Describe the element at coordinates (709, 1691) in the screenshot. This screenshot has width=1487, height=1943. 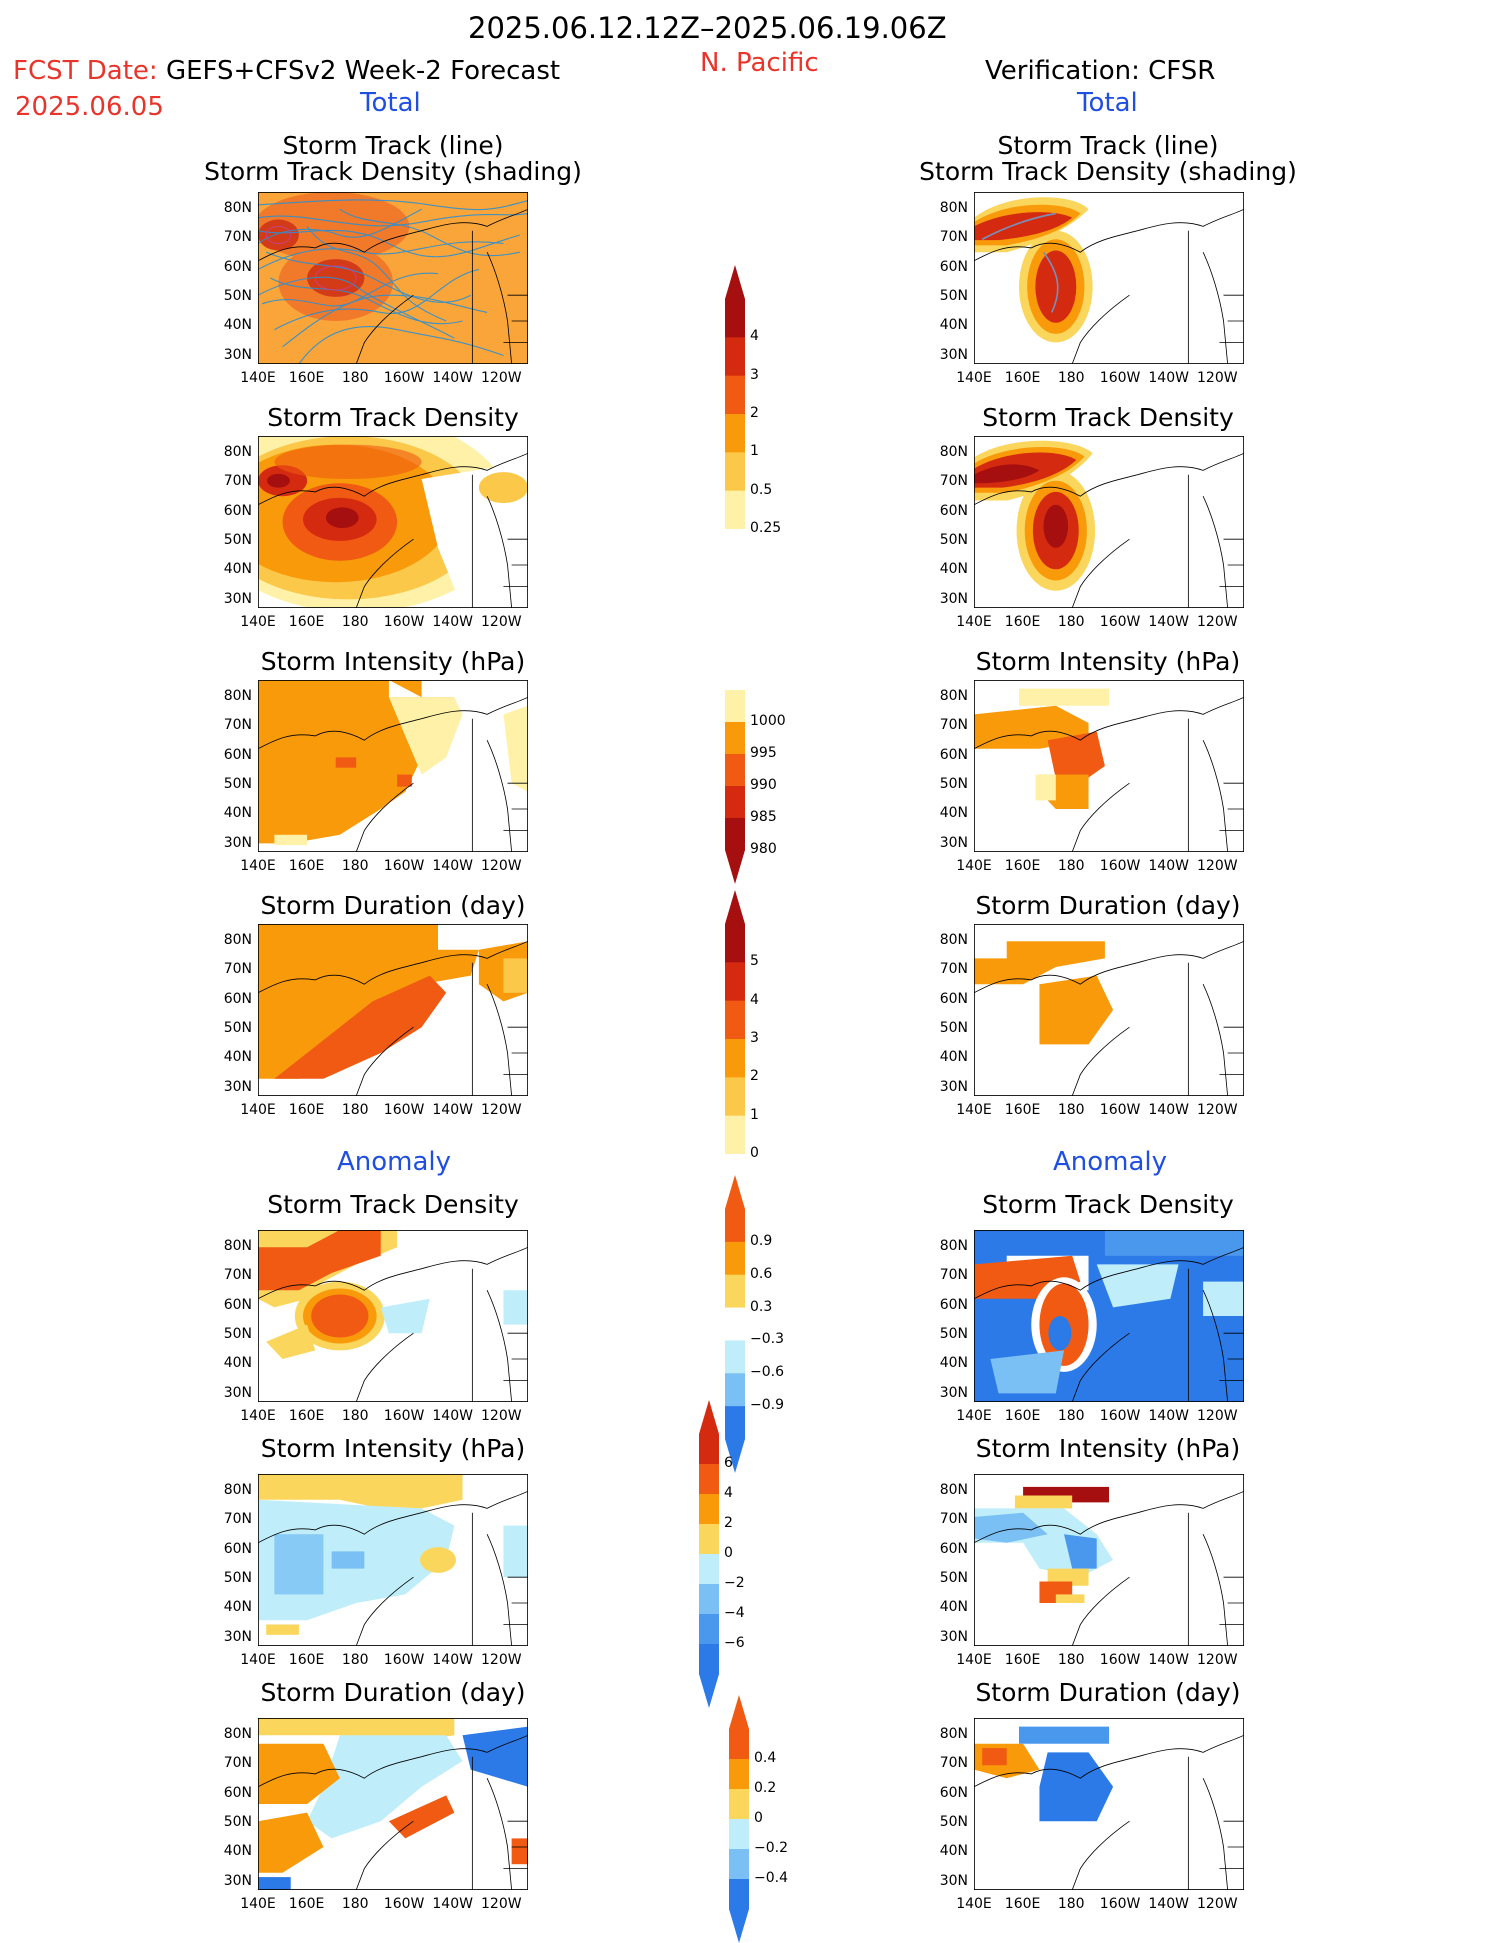
I see `colorbar-arrow-bottom` at that location.